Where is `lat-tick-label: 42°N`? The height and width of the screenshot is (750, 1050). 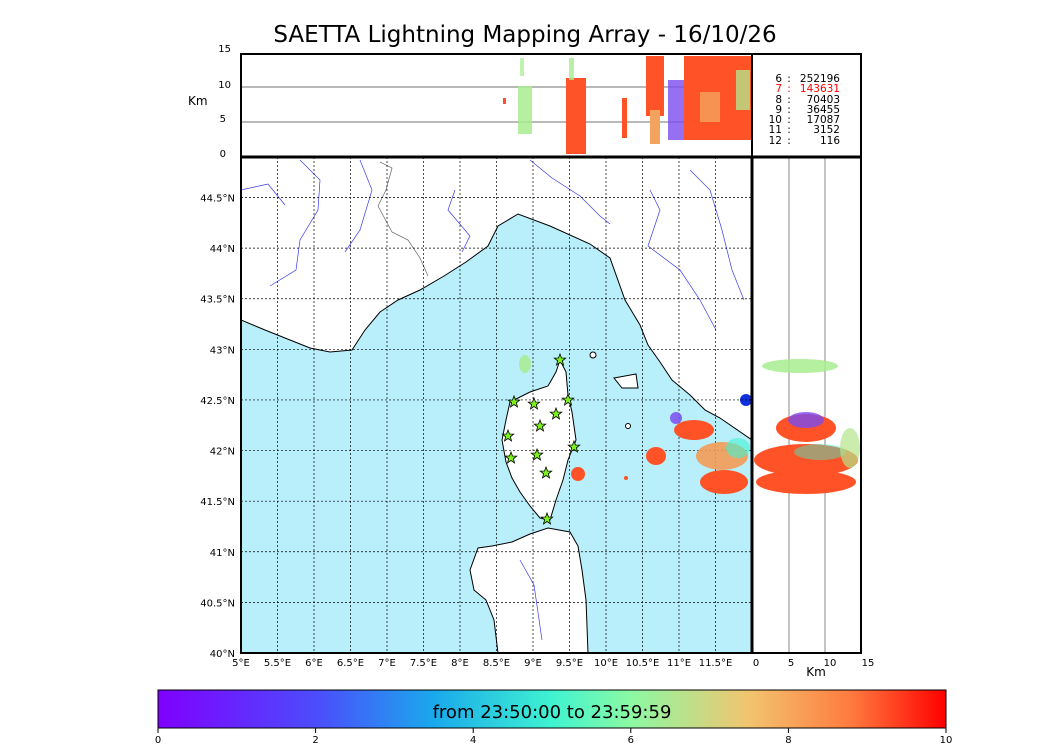 lat-tick-label: 42°N is located at coordinates (222, 452).